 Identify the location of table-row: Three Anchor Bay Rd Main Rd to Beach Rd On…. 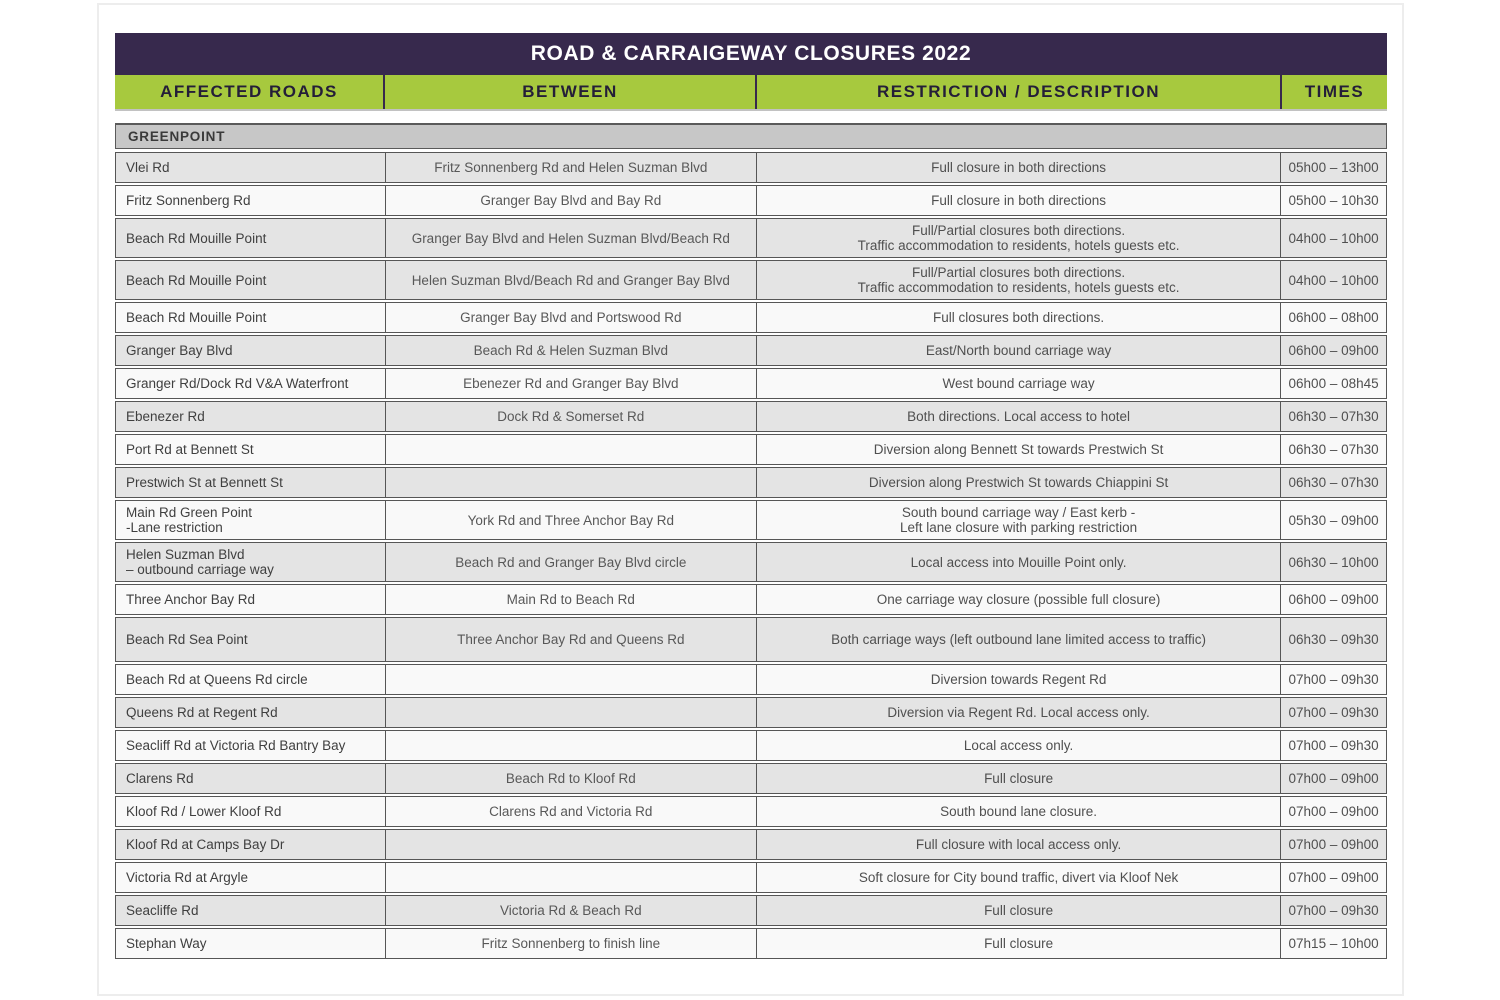
(751, 599).